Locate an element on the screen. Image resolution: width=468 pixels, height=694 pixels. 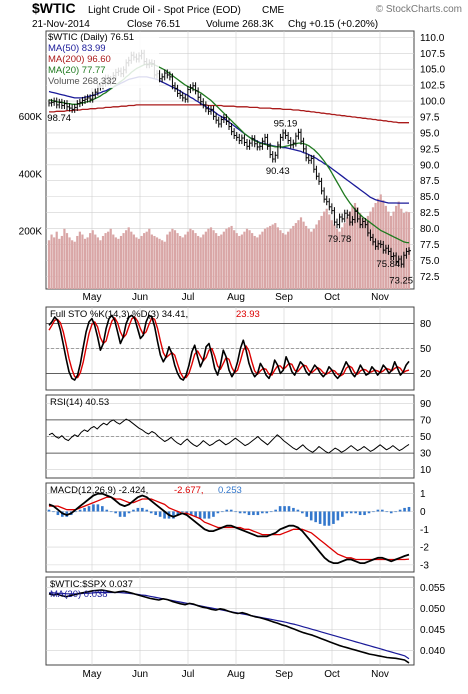
y-tick-label: 1 is located at coordinates (423, 494).